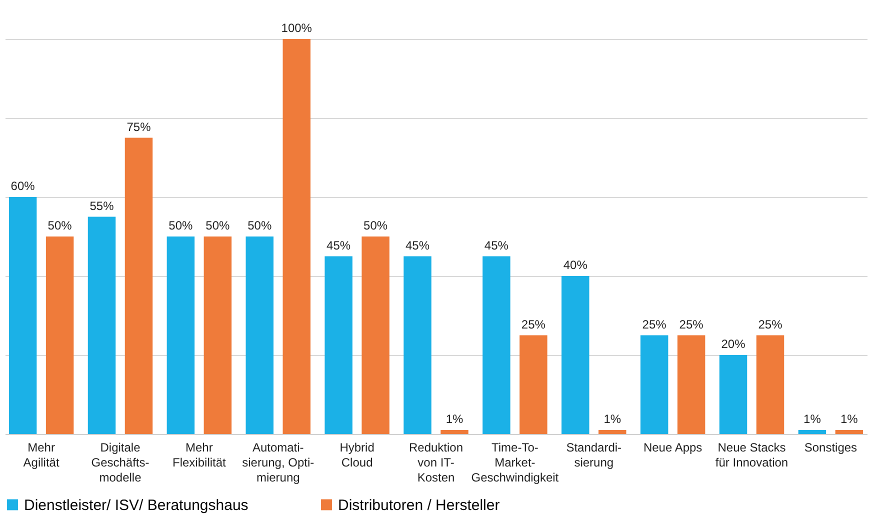 This screenshot has width=872, height=528. What do you see at coordinates (102, 205) in the screenshot?
I see `data-label: 55%` at bounding box center [102, 205].